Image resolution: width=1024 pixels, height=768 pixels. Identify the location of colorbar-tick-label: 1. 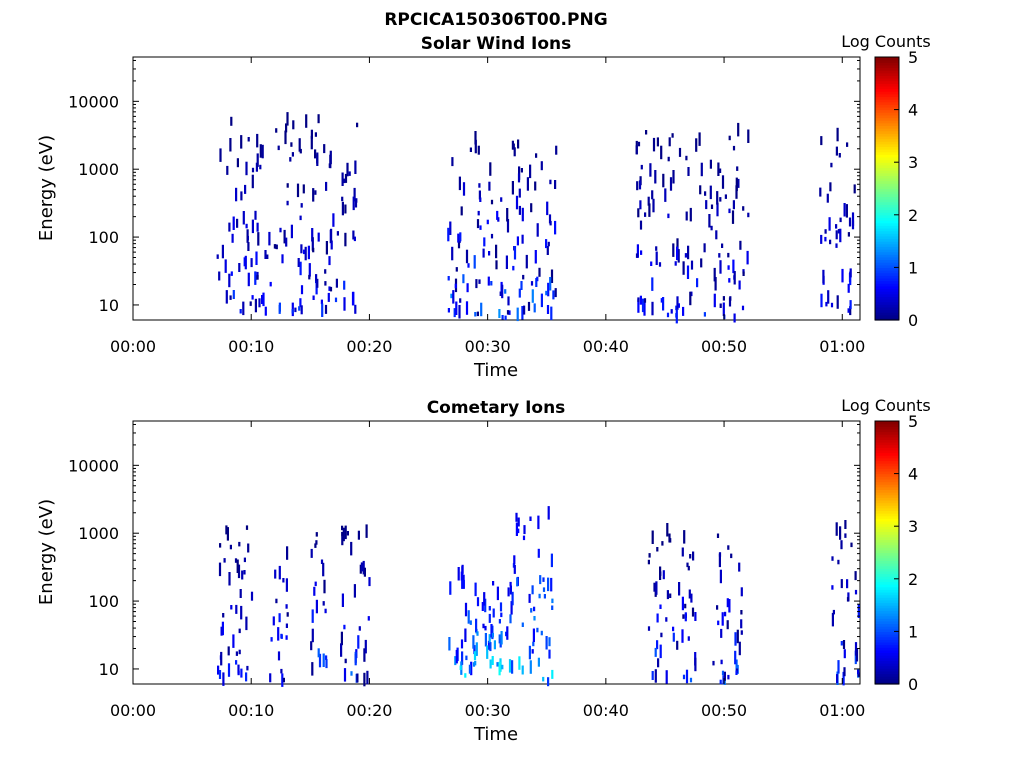
(913, 631).